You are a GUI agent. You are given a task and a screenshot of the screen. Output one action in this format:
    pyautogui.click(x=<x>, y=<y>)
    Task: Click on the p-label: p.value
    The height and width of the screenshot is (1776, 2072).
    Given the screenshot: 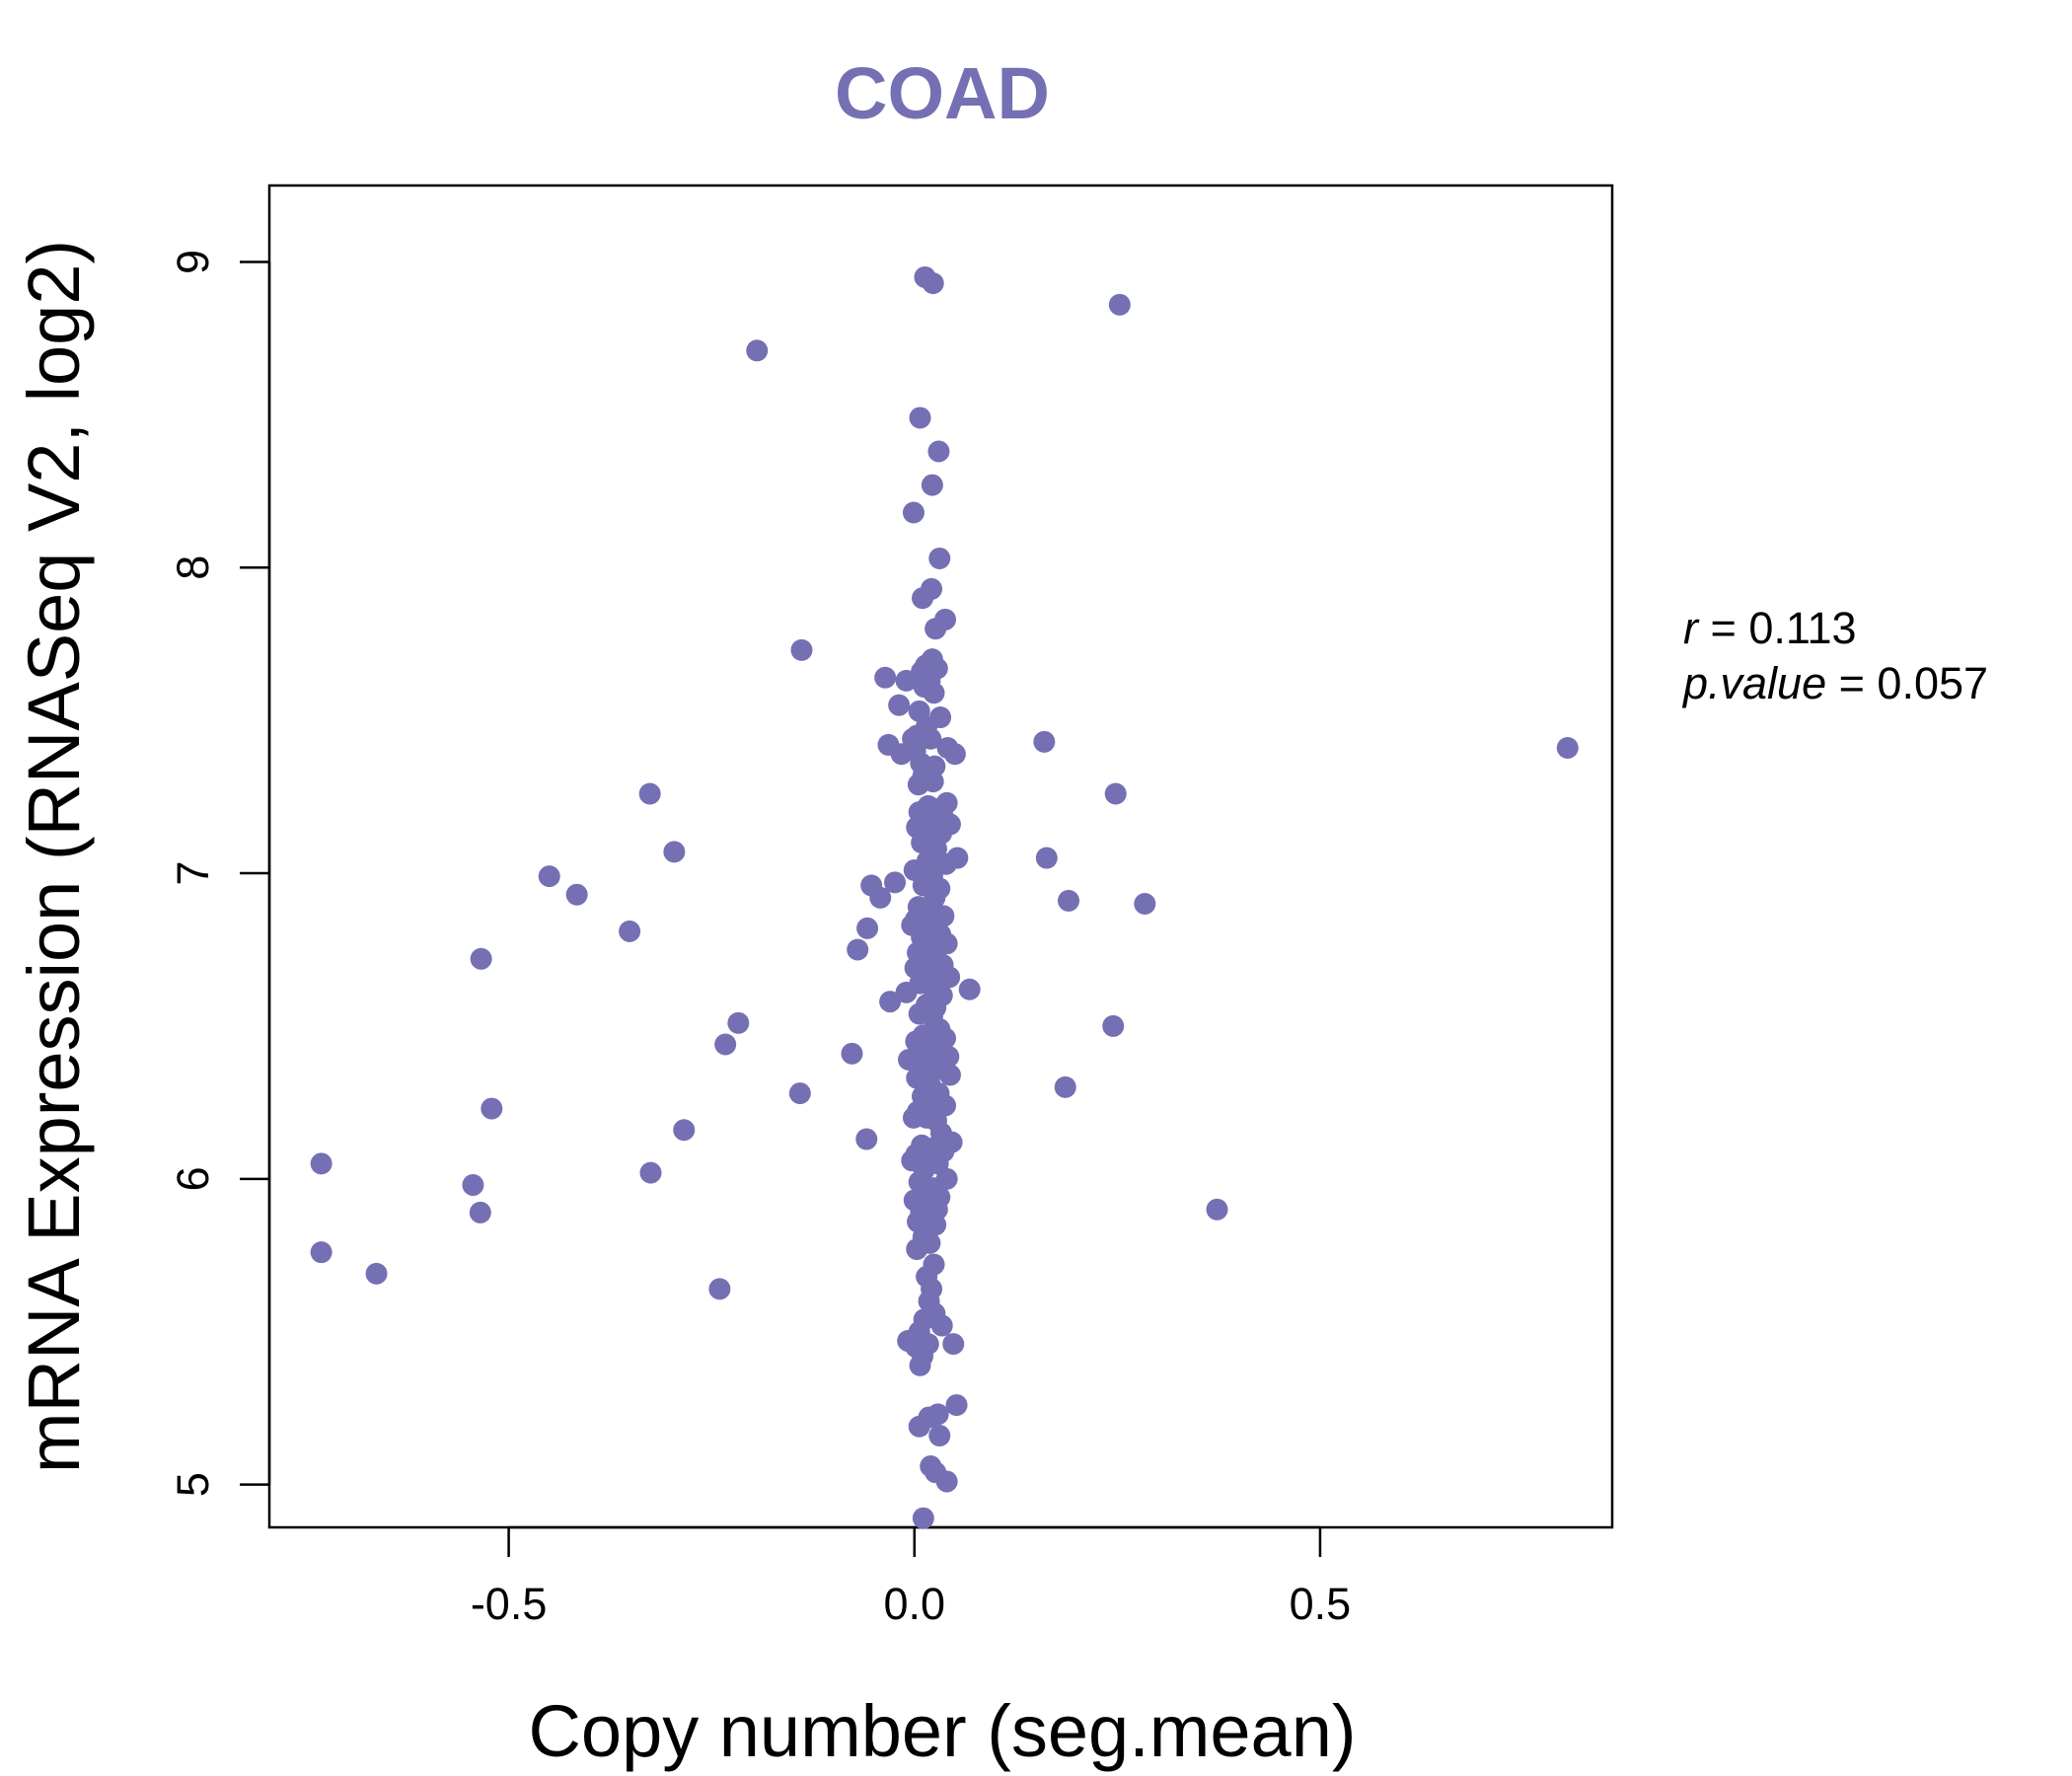 What is the action you would take?
    pyautogui.click(x=1754, y=683)
    